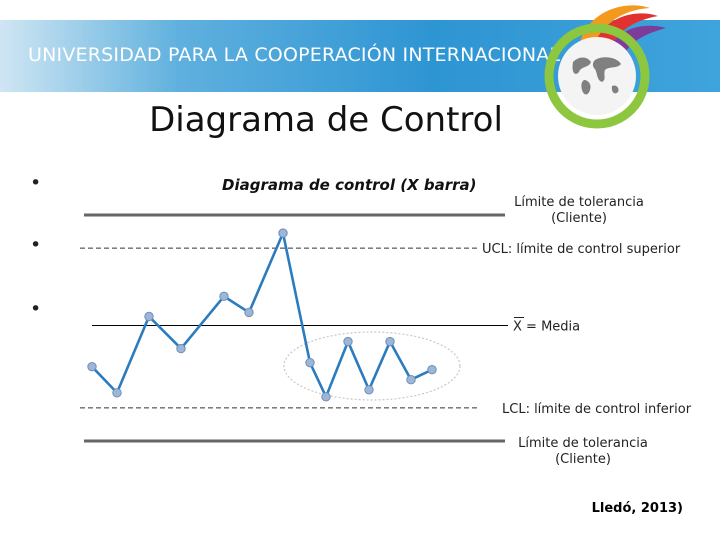  Describe the element at coordinates (349, 185) in the screenshot. I see `chart-title: Diagrama de control (X barra)` at that location.